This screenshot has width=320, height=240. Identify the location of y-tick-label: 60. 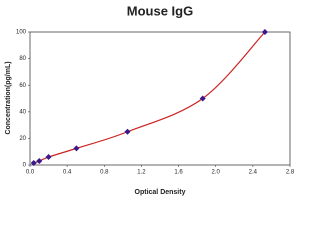
(22, 86).